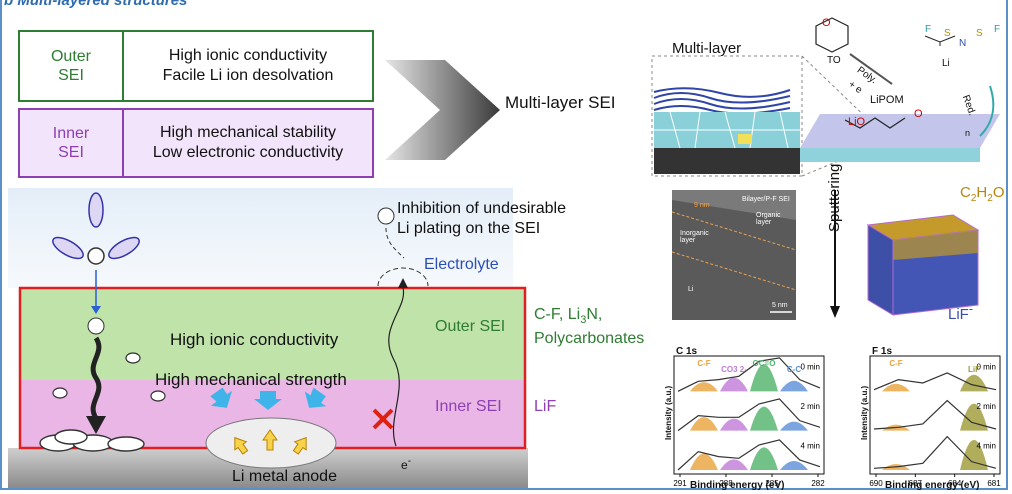  I want to click on inner-line1: High mechanical stability, so click(248, 132).